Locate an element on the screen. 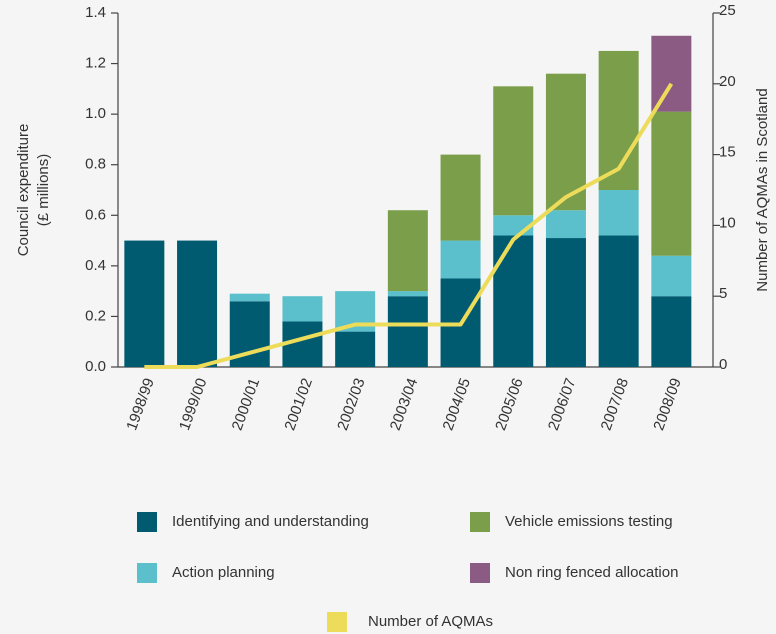 The height and width of the screenshot is (634, 776). x-tick-label: 2002/03 is located at coordinates (351, 404).